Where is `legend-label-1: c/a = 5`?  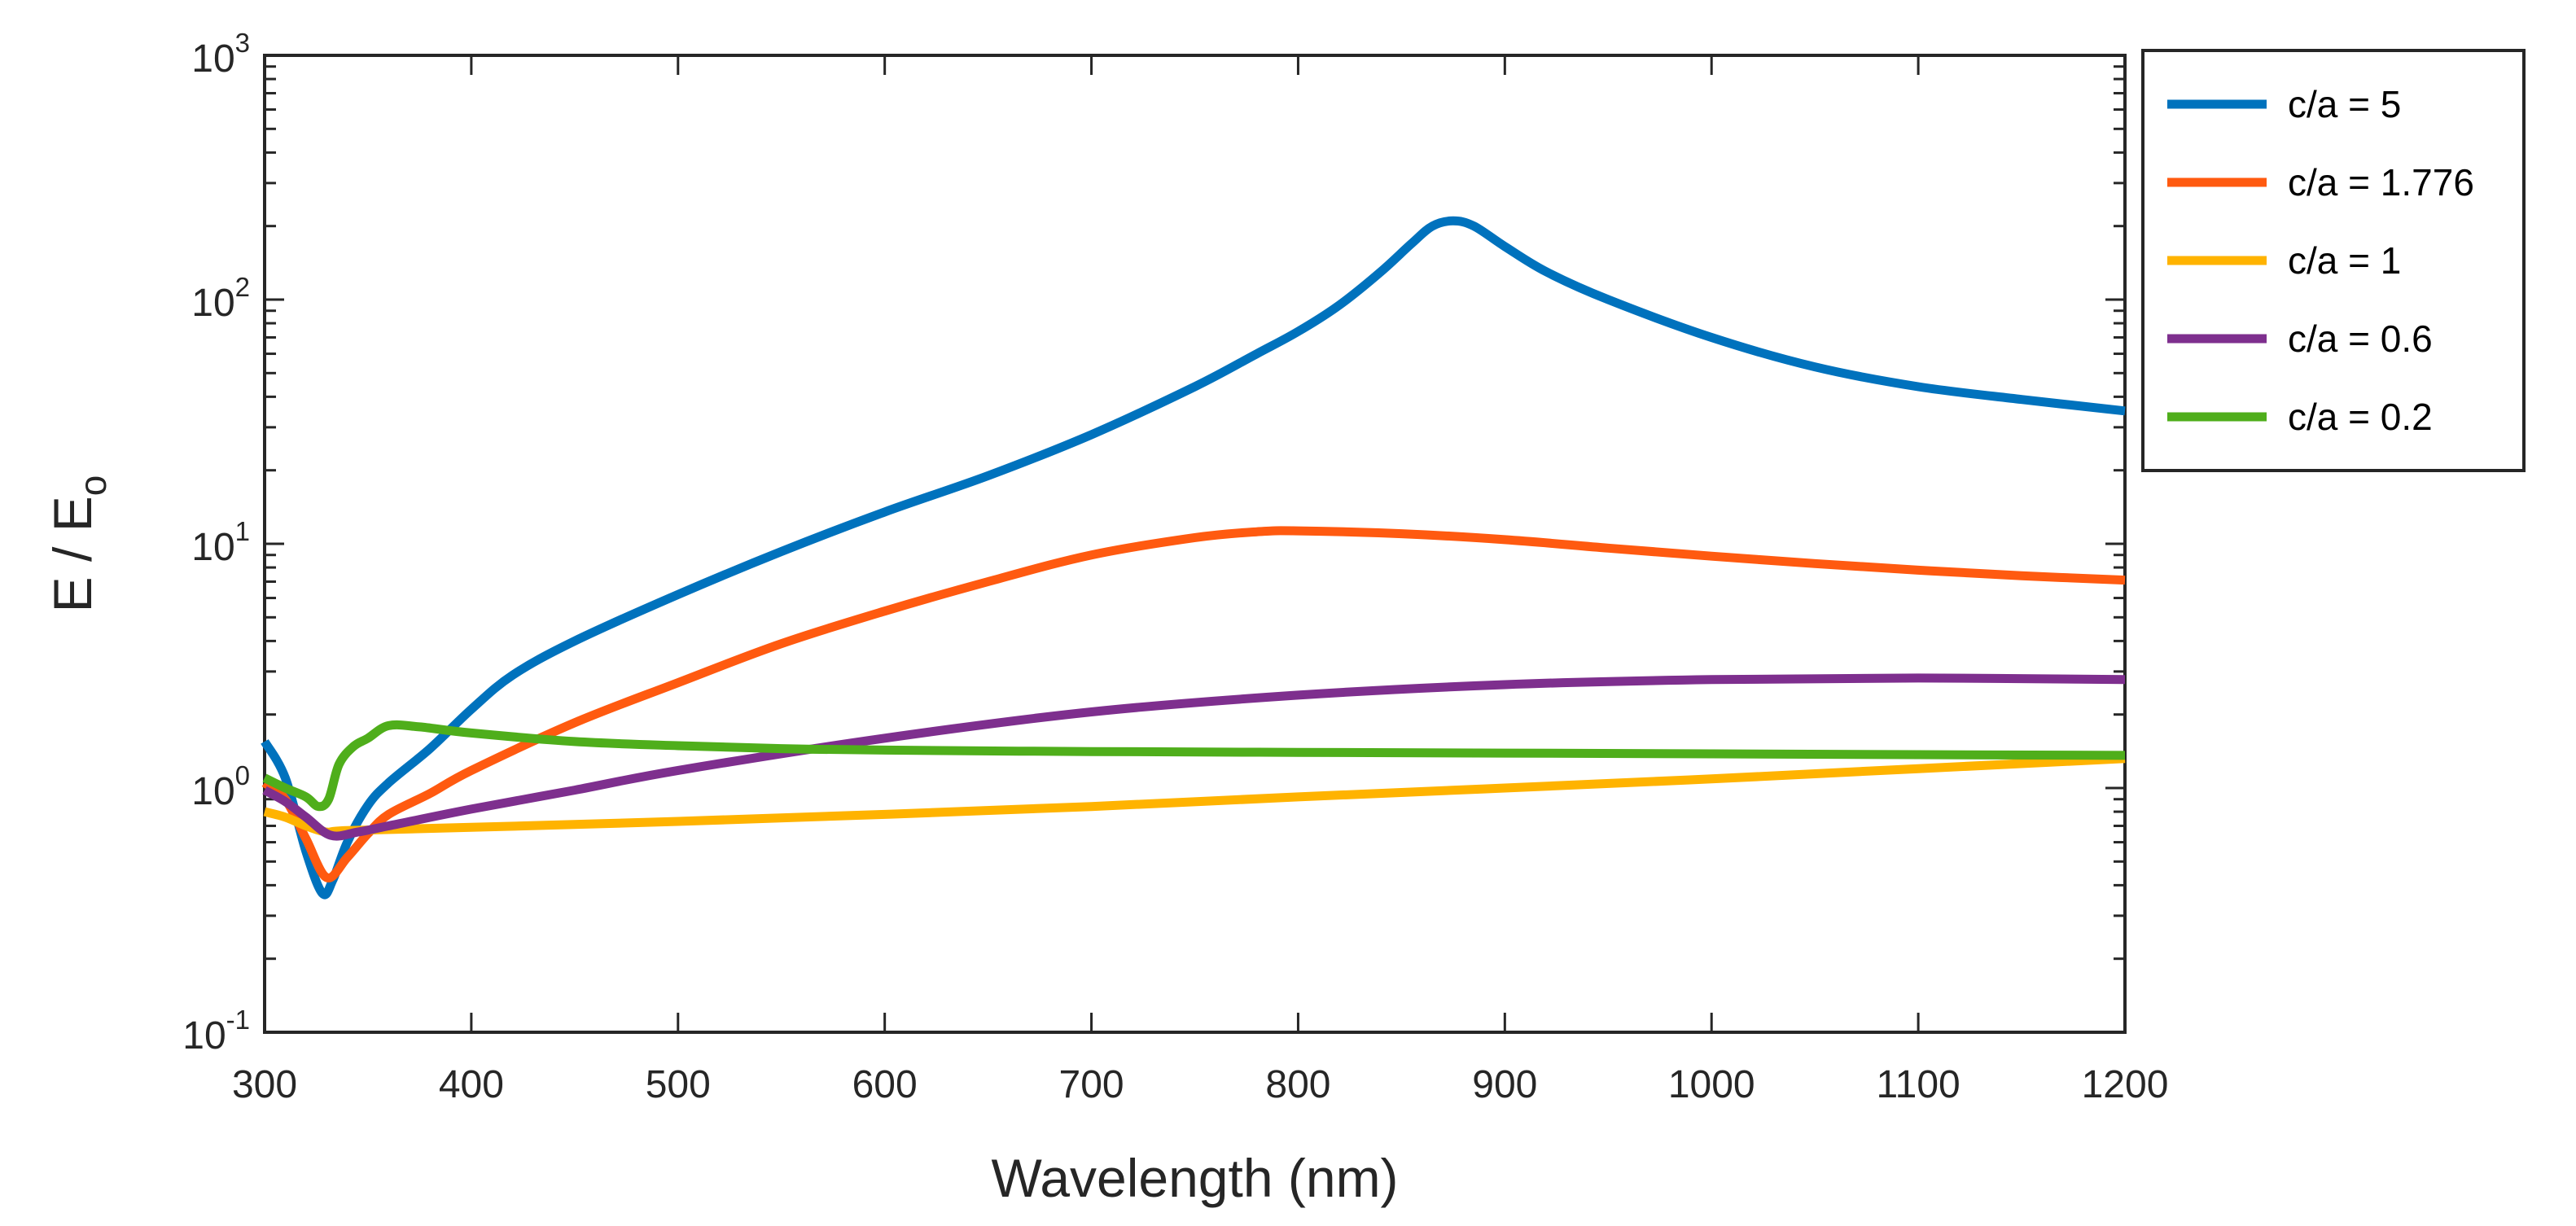
legend-label-1: c/a = 5 is located at coordinates (2344, 104).